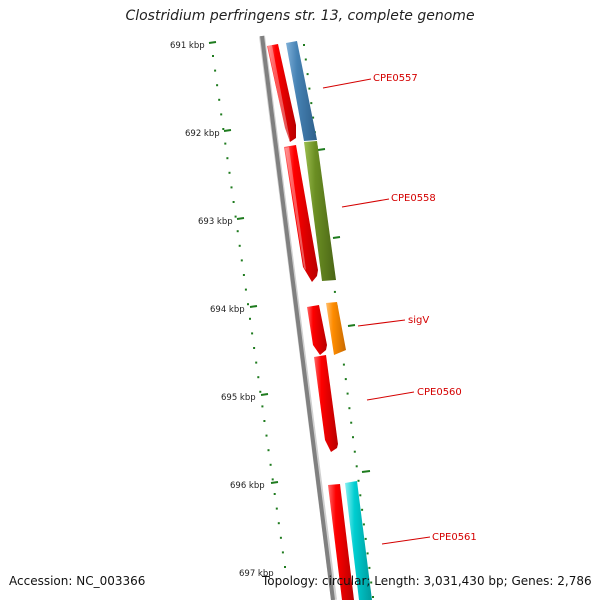 The image size is (600, 600). What do you see at coordinates (227, 310) in the screenshot?
I see `tick-label: 694 kbp` at bounding box center [227, 310].